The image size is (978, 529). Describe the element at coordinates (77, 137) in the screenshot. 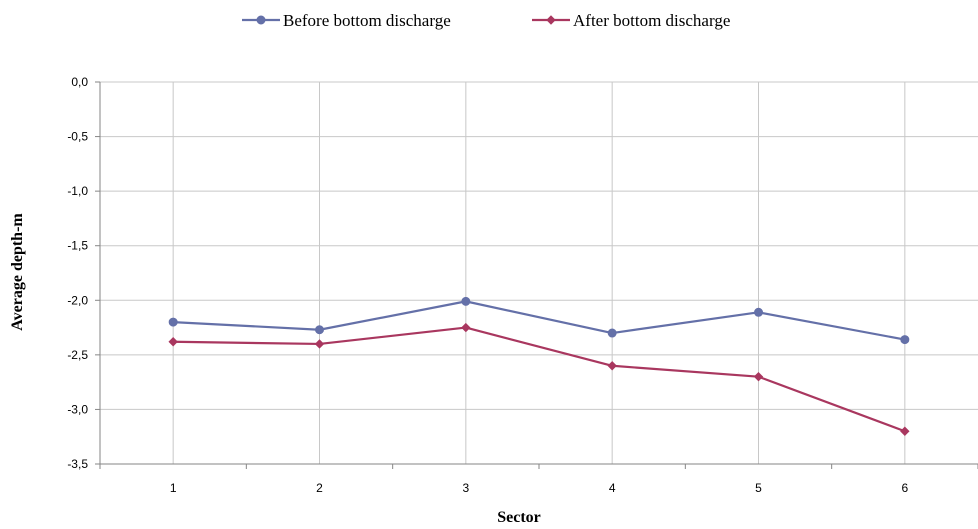

I see `y-tick-label: -0,5` at that location.